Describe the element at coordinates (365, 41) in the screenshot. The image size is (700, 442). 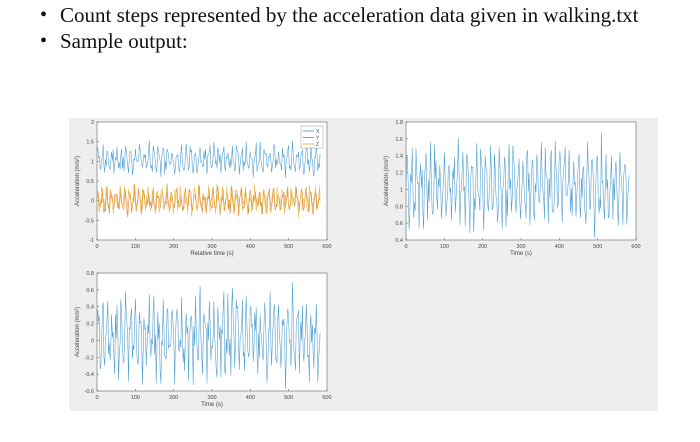
I see `bullet-item: • Sample output:` at that location.